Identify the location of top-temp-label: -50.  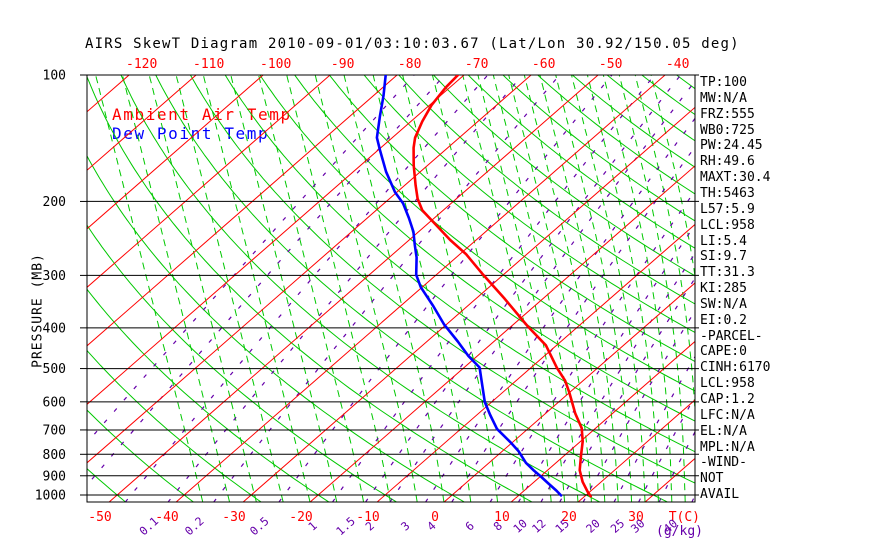
(610, 64).